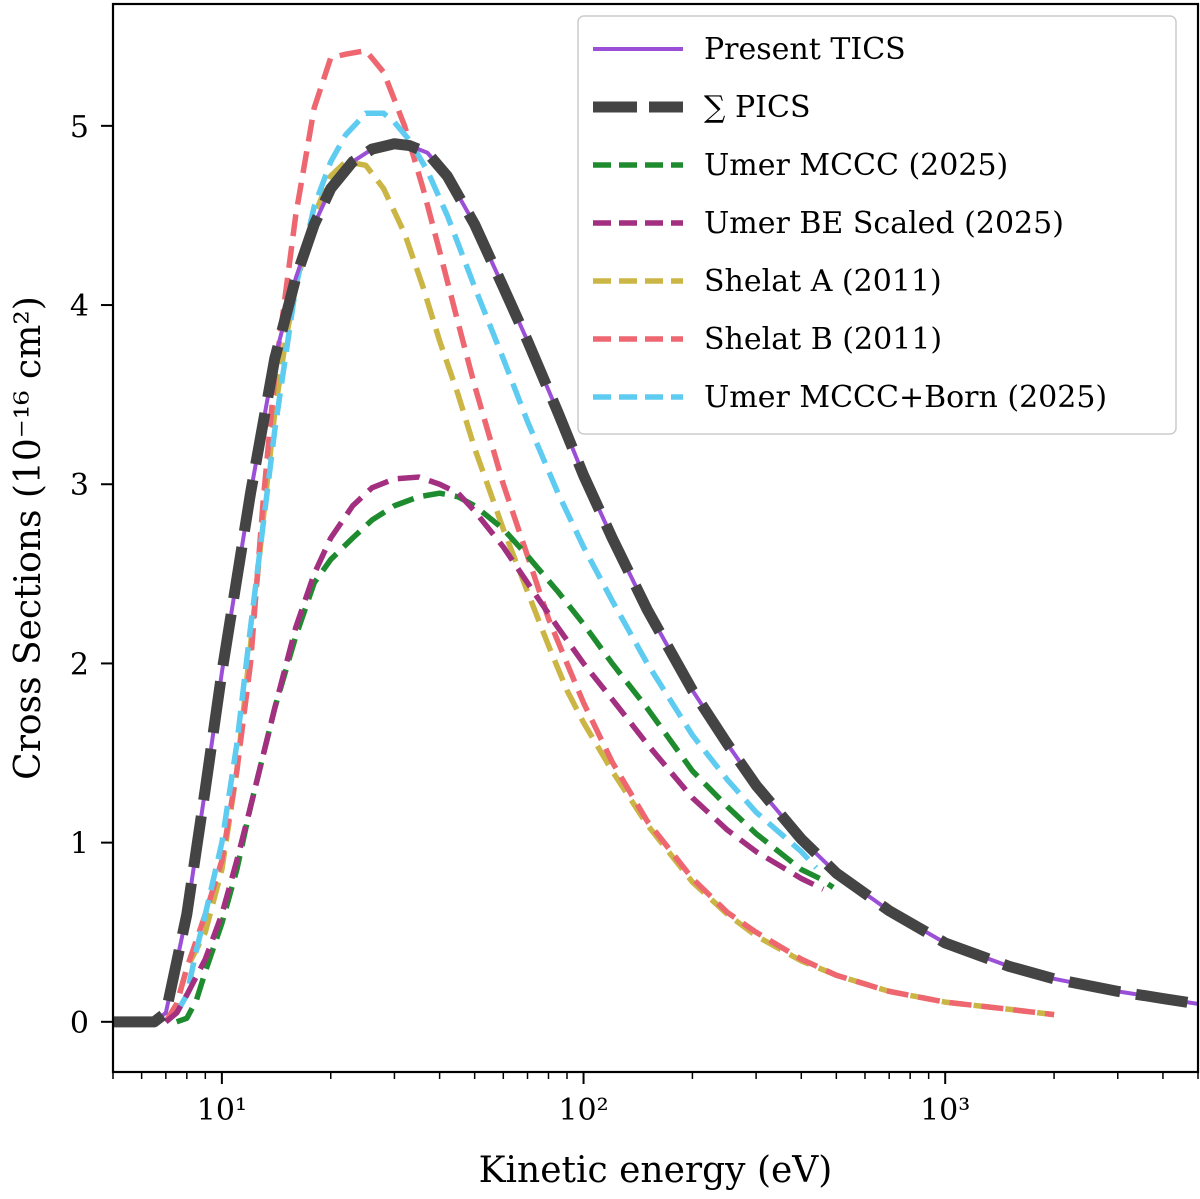 This screenshot has height=1199, width=1200. Describe the element at coordinates (757, 107) in the screenshot. I see `legend-label-2: ∑ PICS` at that location.